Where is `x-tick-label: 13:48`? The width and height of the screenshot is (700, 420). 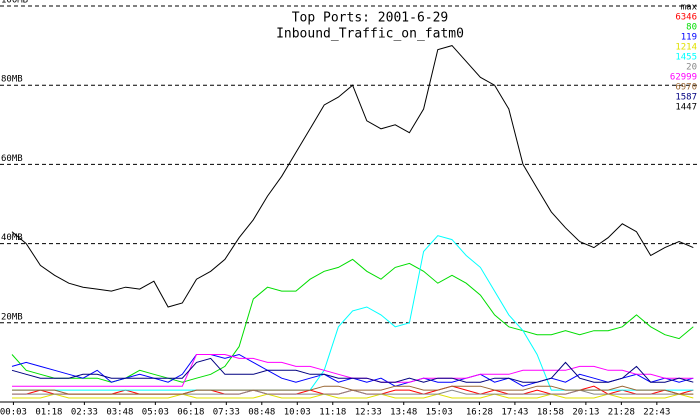
x-tick-label: 13:48 is located at coordinates (403, 413).